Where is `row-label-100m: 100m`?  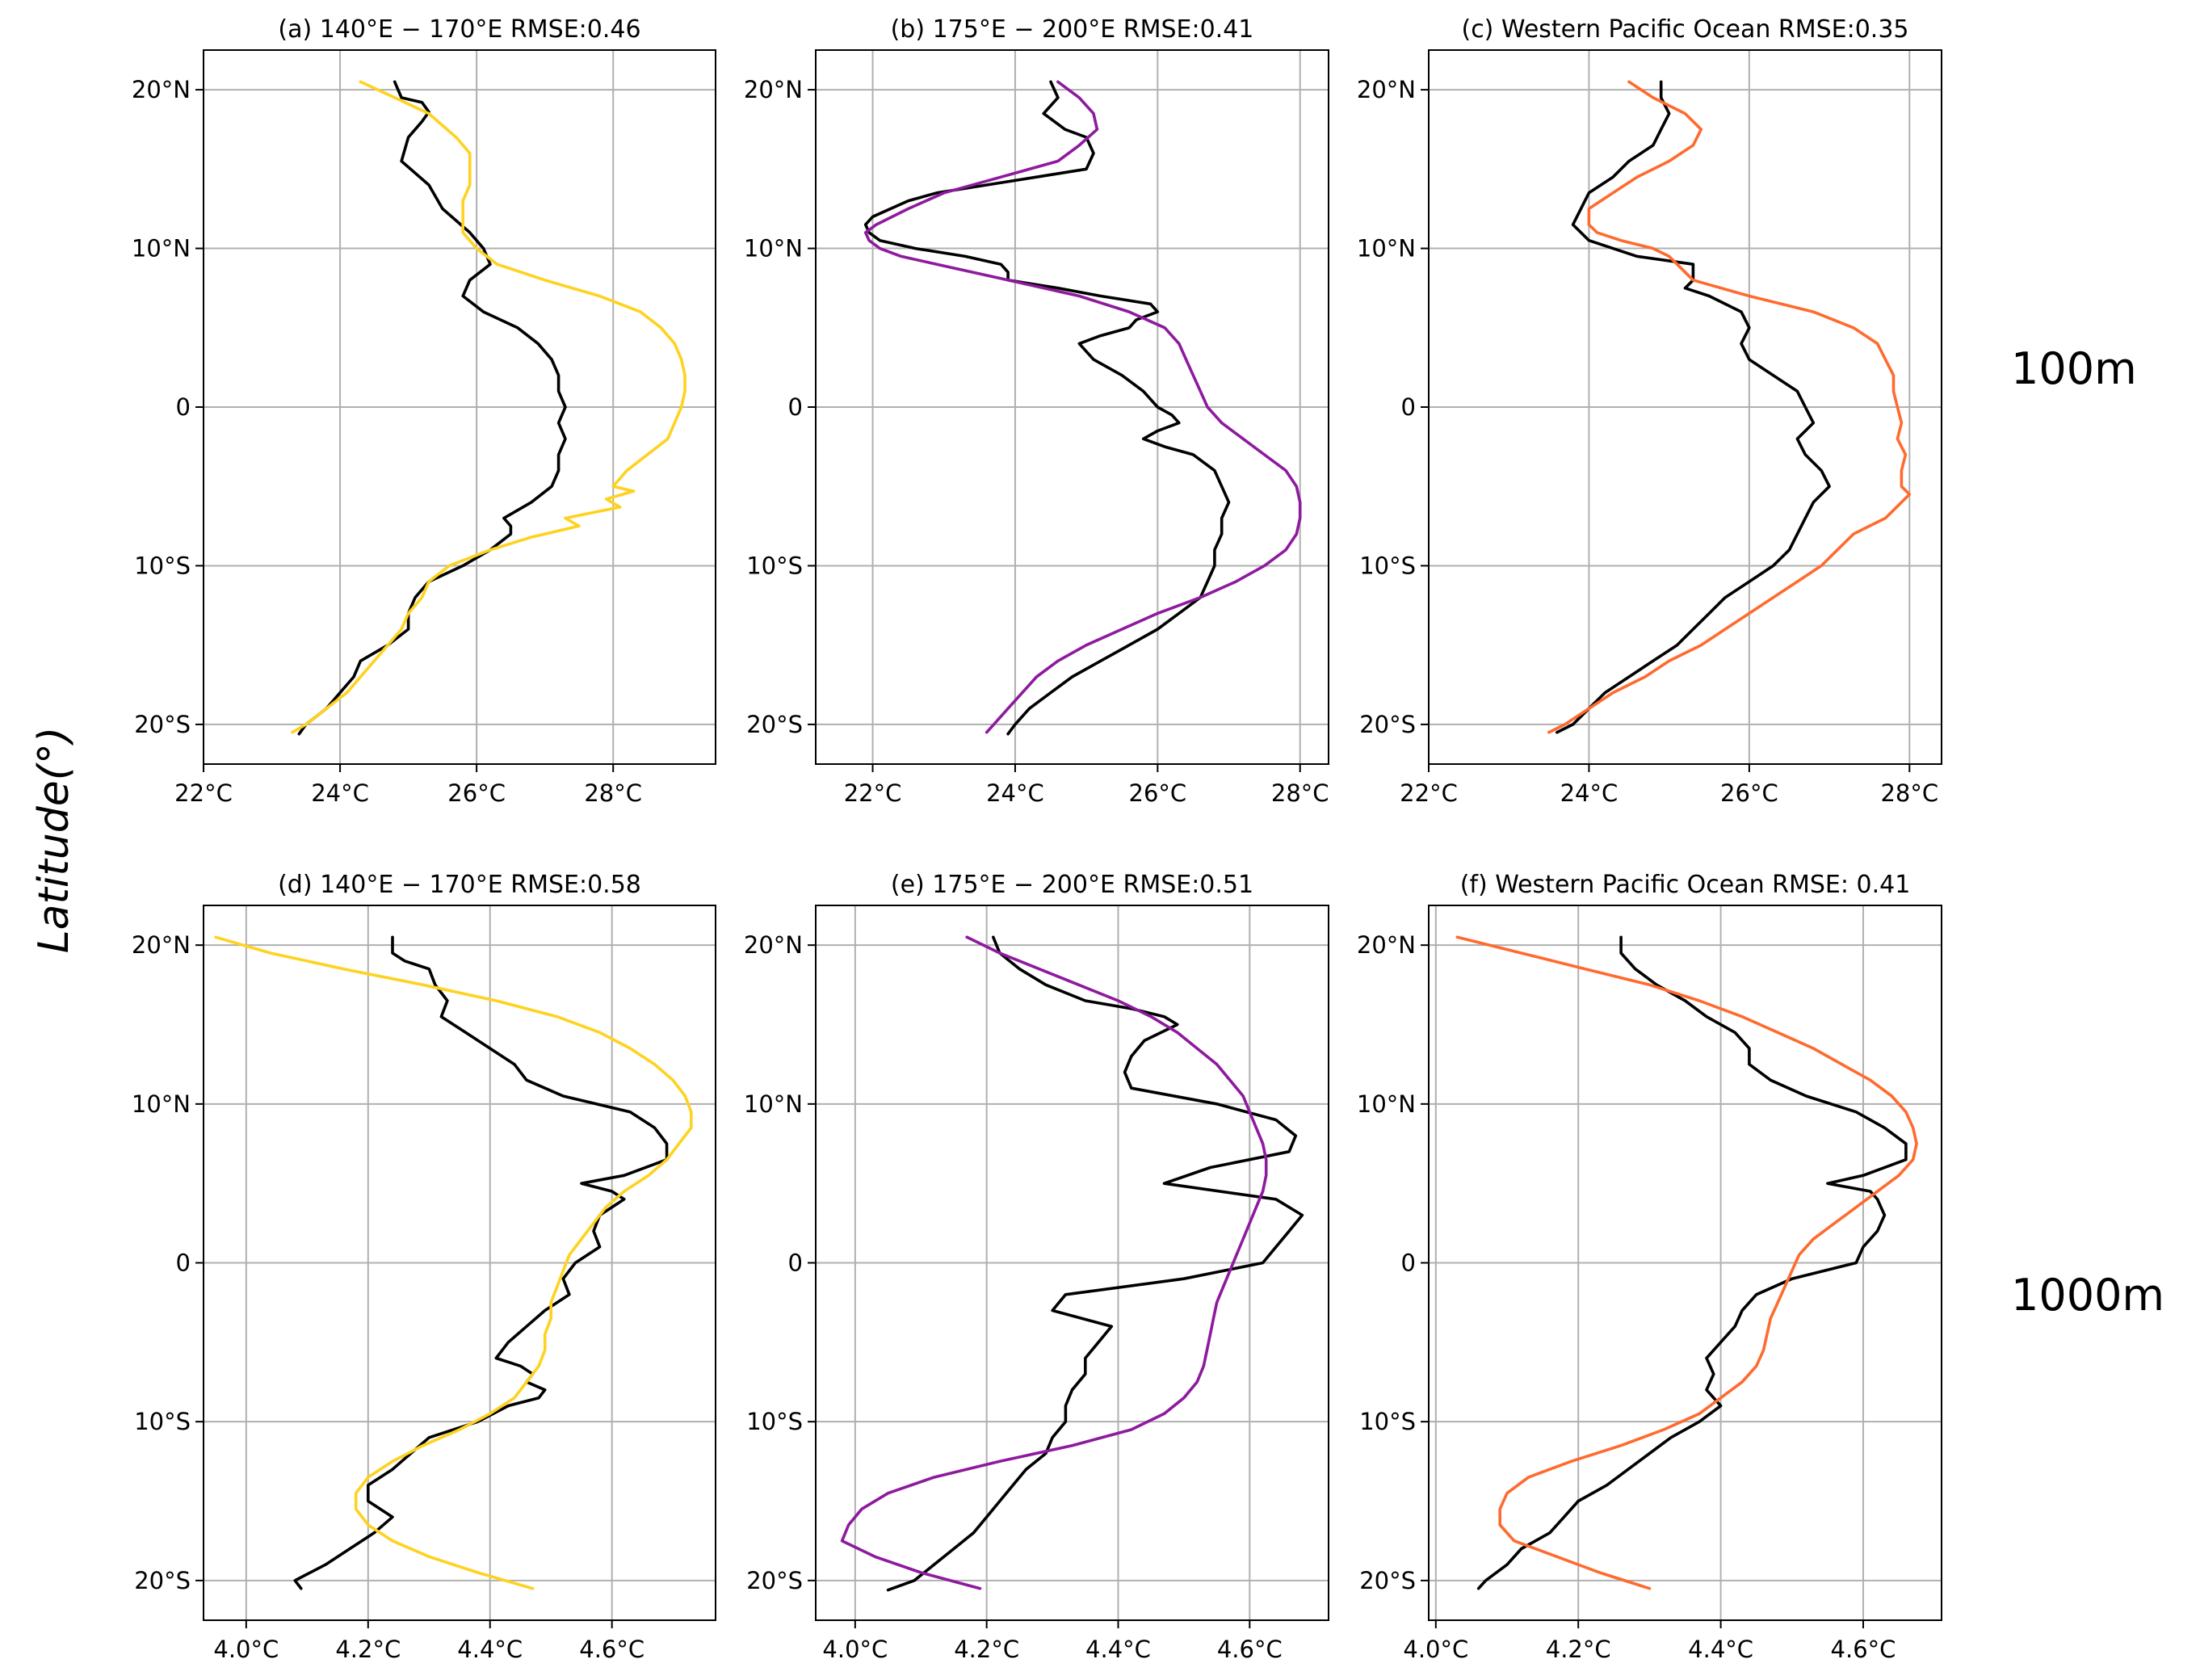
row-label-100m: 100m is located at coordinates (2074, 368).